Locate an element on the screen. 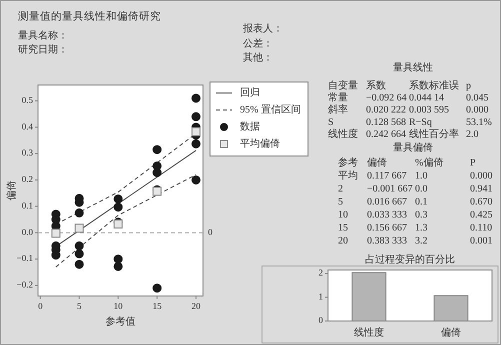 The height and width of the screenshot is (345, 501). text: 平均 is located at coordinates (348, 175).